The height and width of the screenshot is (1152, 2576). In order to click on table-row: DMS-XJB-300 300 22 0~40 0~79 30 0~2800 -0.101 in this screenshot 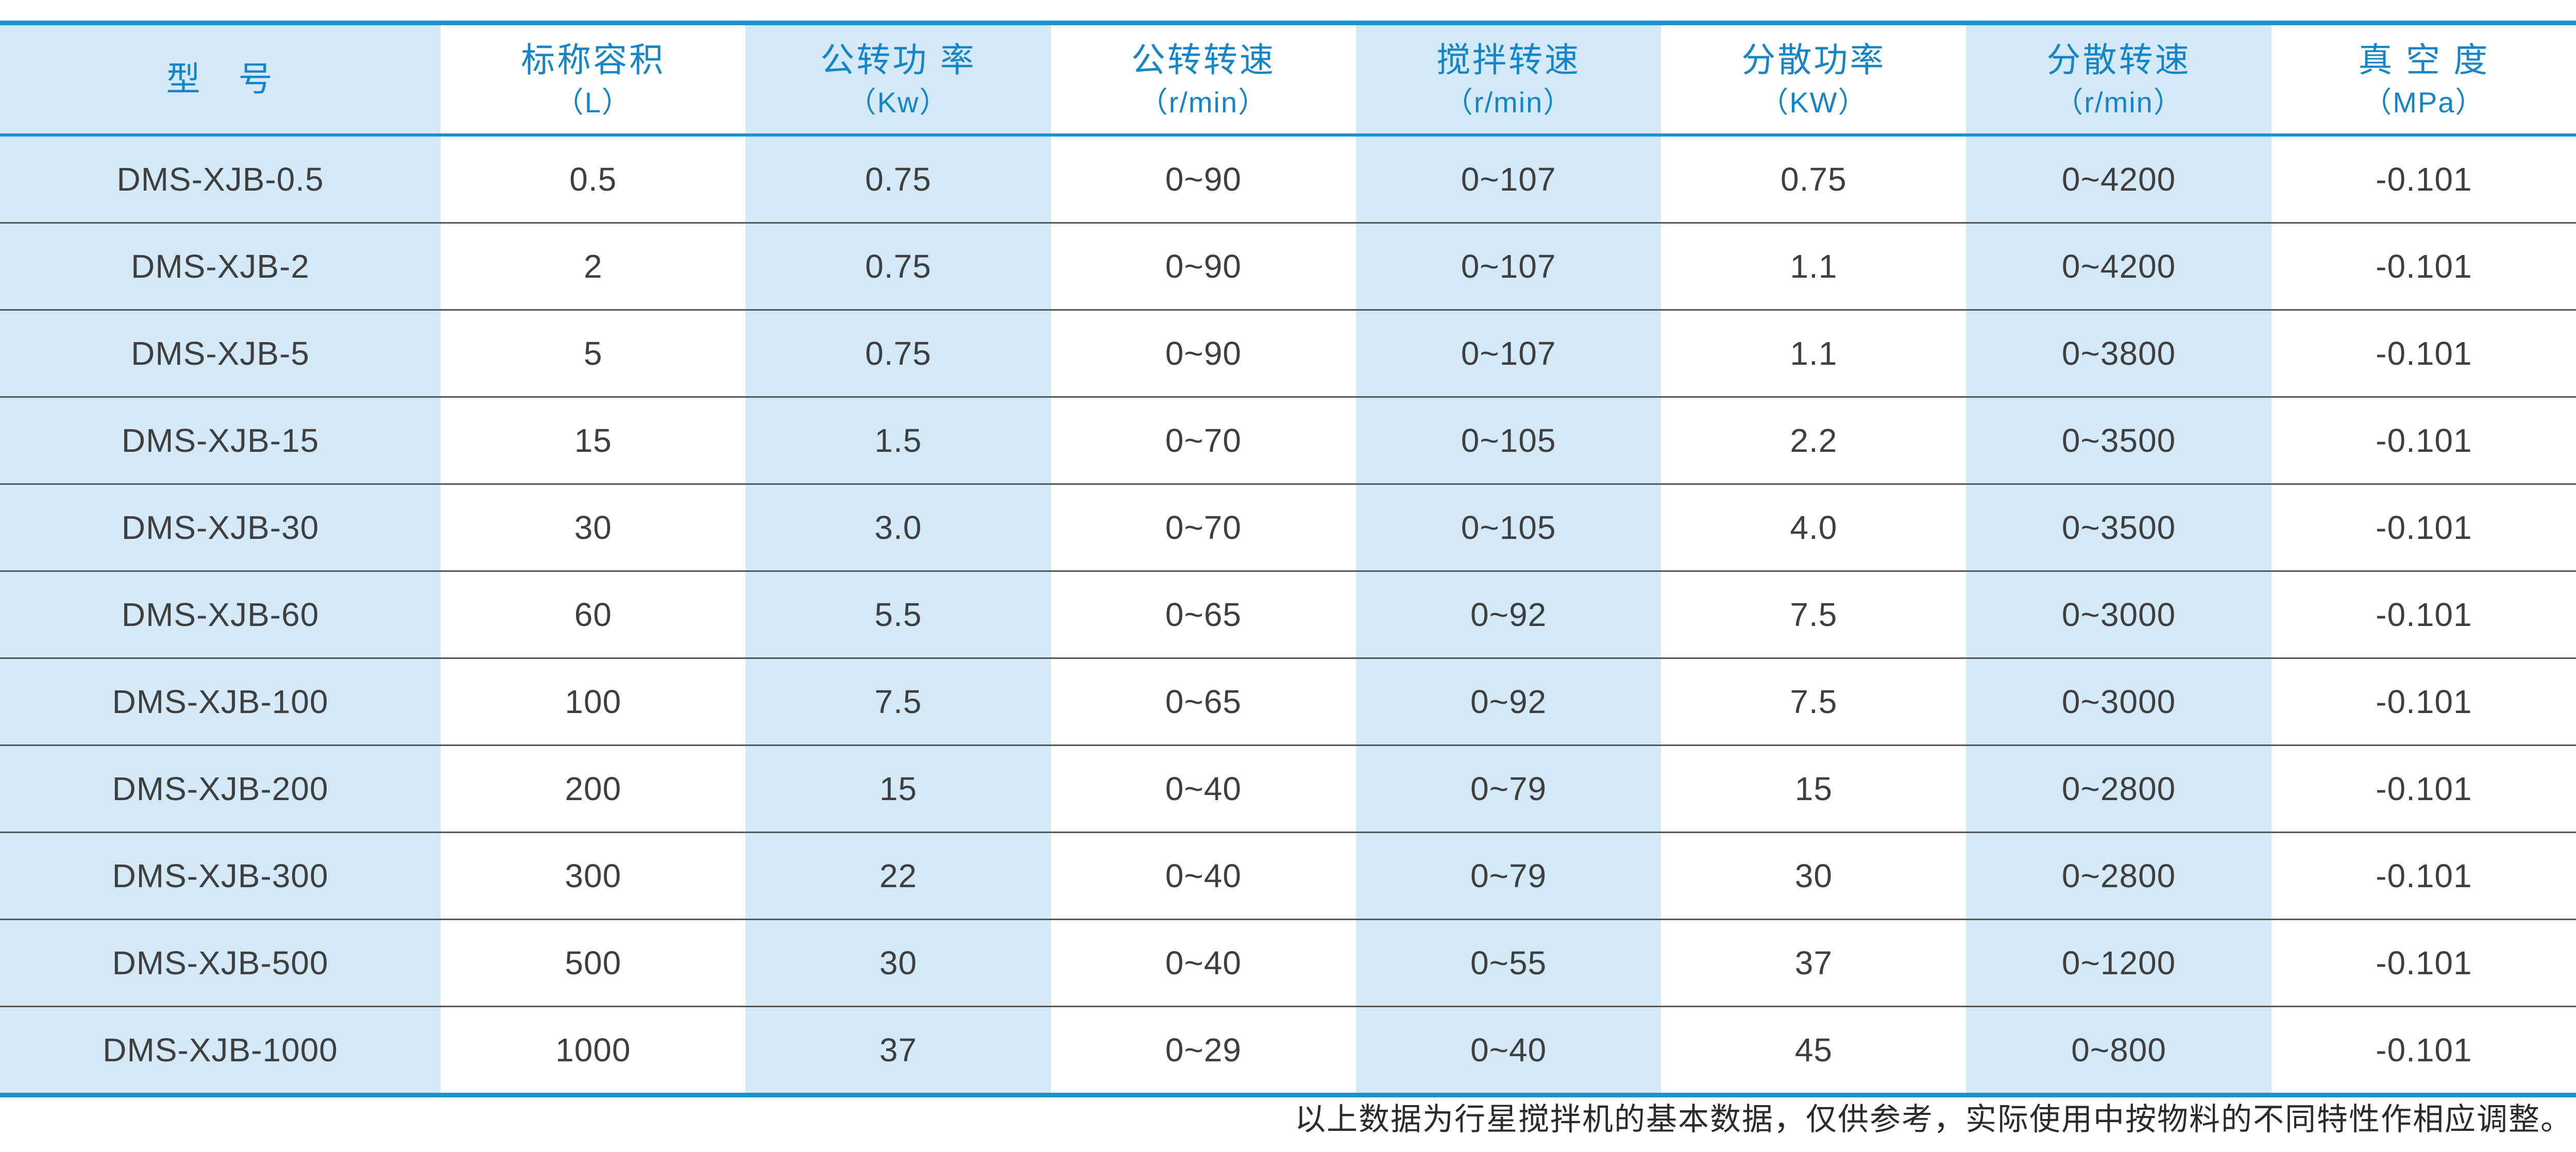, I will do `click(1288, 876)`.